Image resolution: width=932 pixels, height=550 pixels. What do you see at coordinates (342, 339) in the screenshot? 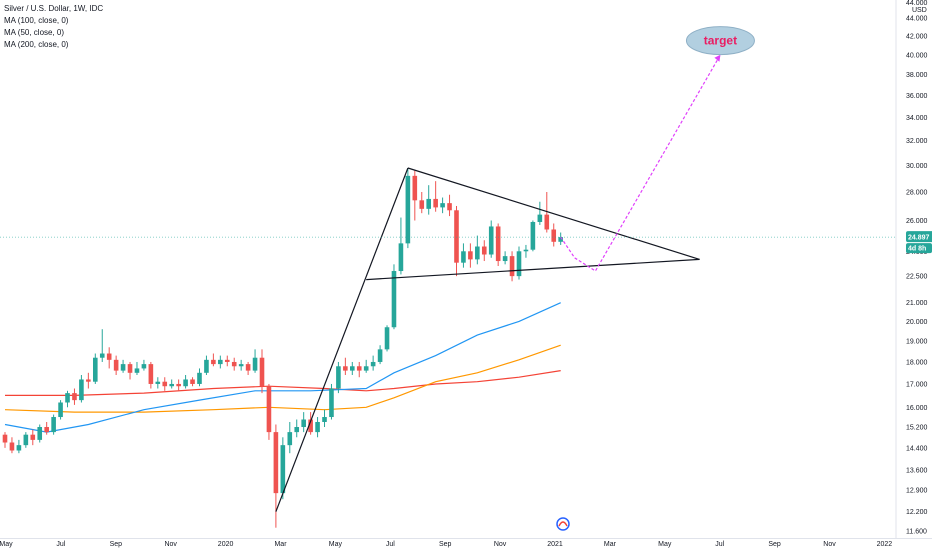
I see `flagpole-line` at bounding box center [342, 339].